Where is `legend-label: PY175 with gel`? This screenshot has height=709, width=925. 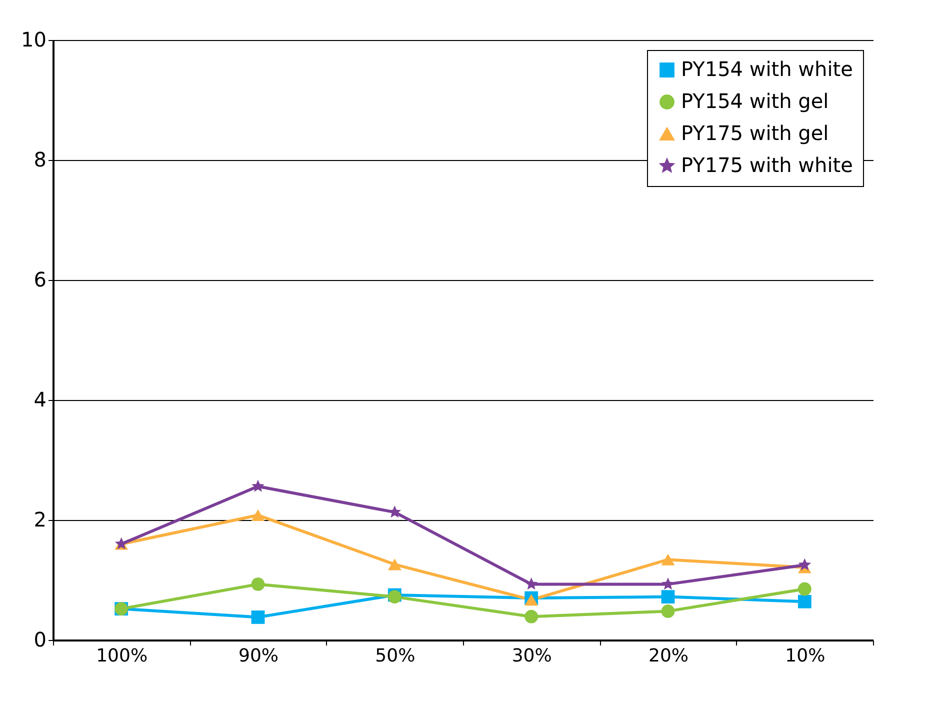
legend-label: PY175 with gel is located at coordinates (755, 133).